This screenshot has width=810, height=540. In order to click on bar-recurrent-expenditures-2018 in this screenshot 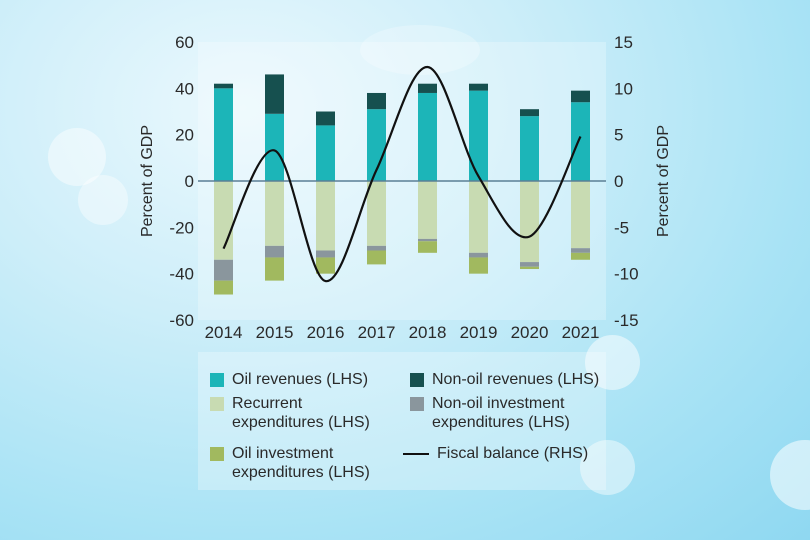, I will do `click(427, 210)`.